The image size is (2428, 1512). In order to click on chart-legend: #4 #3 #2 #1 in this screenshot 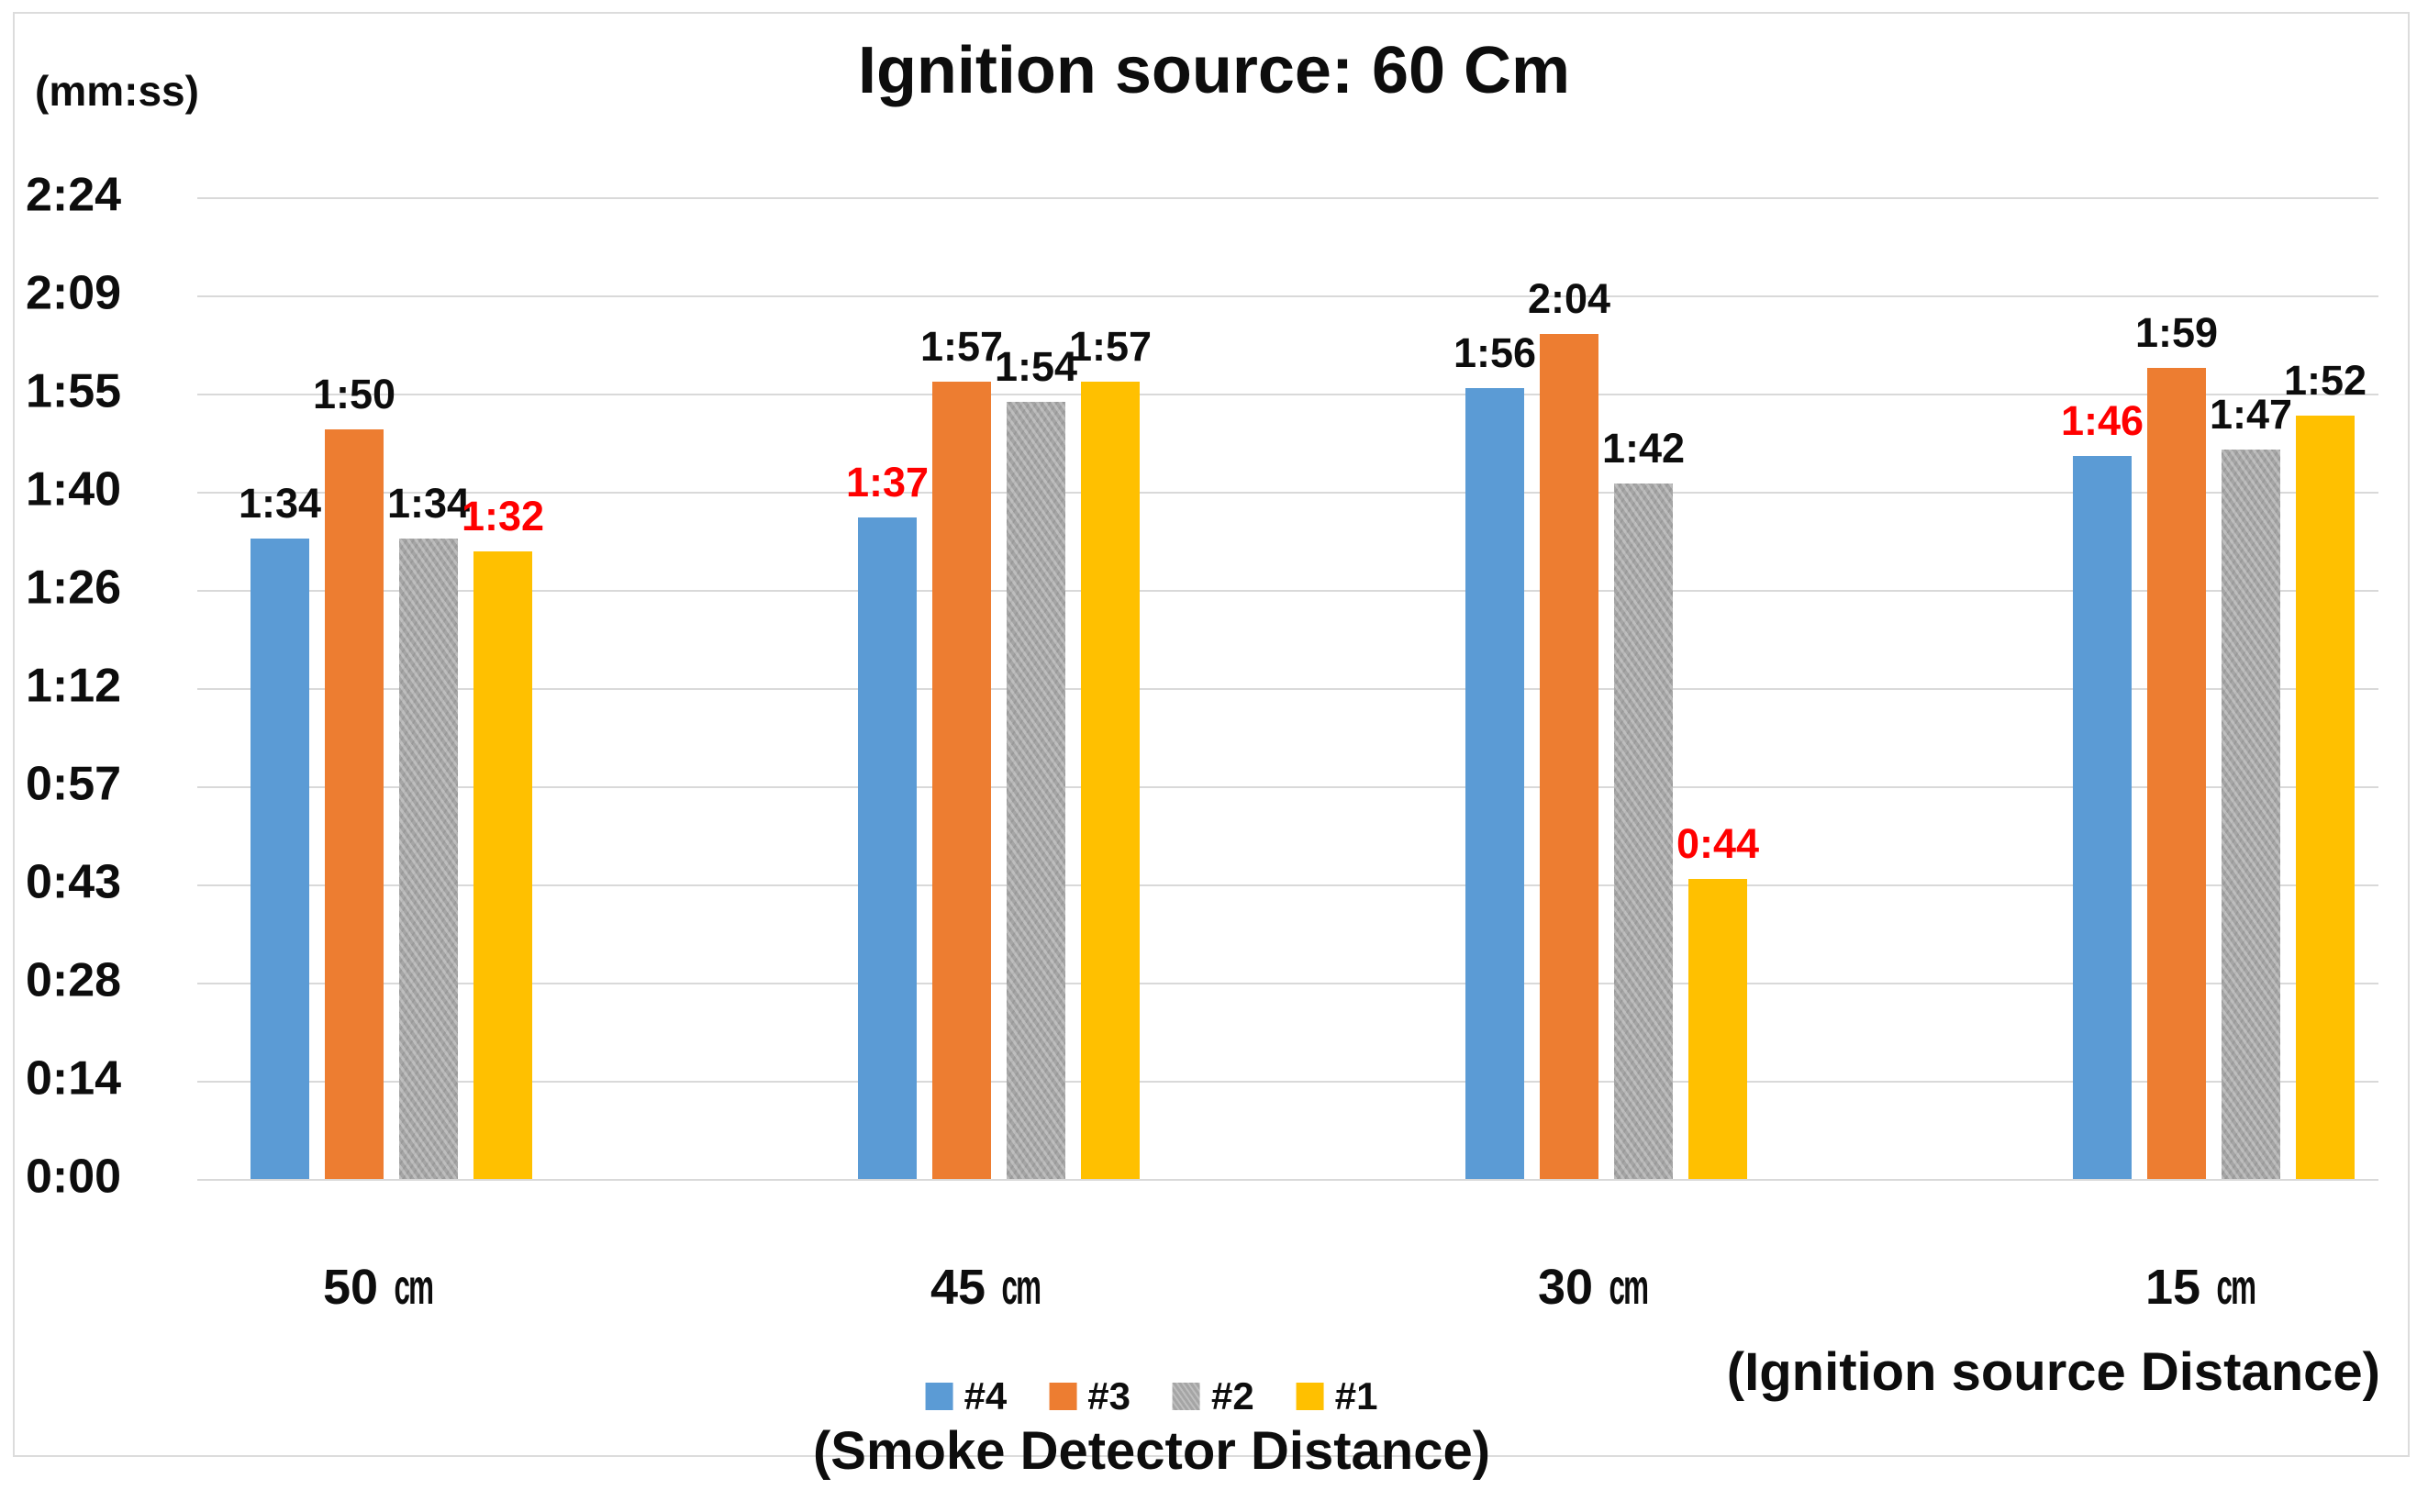, I will do `click(1151, 1396)`.